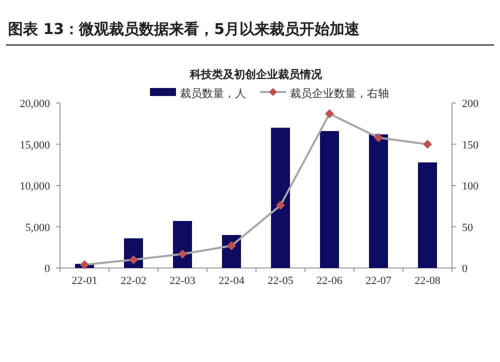  I want to click on legend-label: 裁员企业数量，右轴, so click(339, 93).